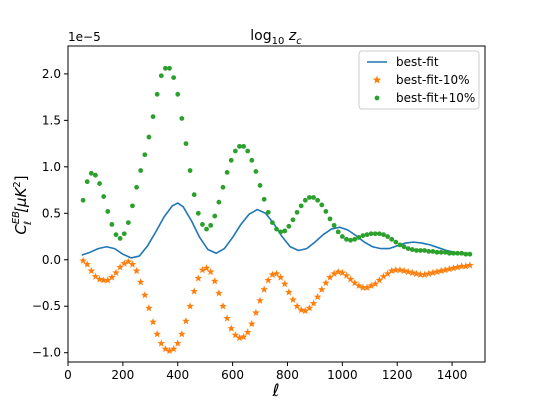 Image resolution: width=539 pixels, height=404 pixels. I want to click on legend-box, so click(419, 80).